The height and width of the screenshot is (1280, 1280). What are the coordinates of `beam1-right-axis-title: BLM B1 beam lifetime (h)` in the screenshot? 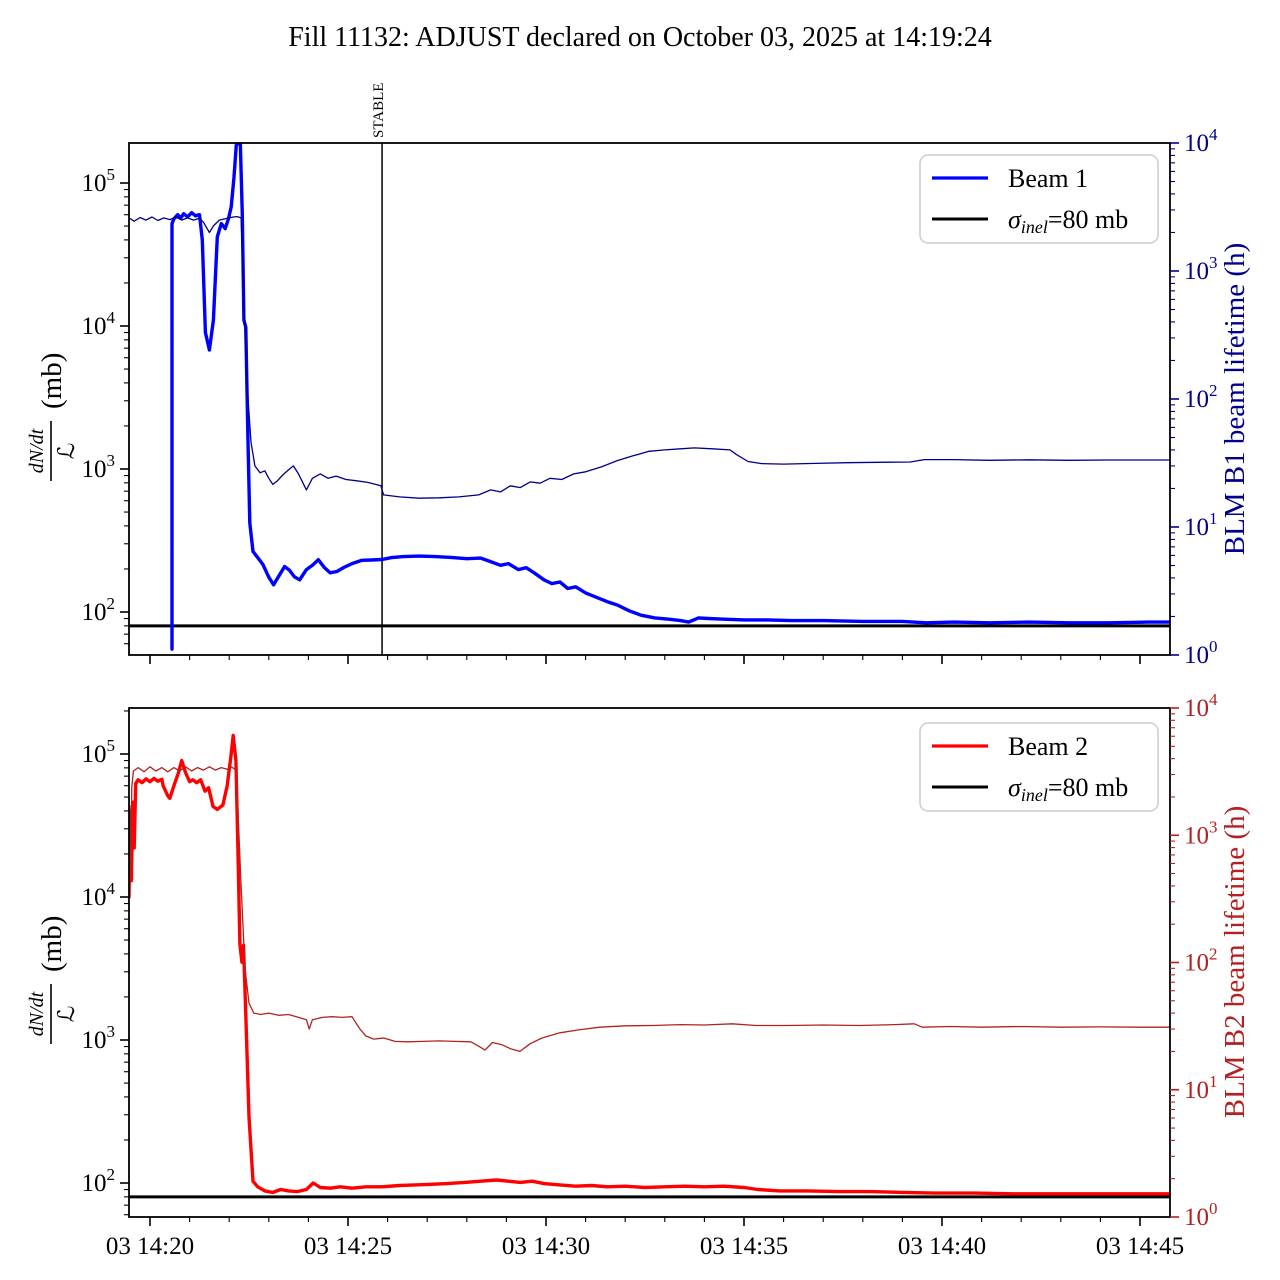 It's located at (1235, 399).